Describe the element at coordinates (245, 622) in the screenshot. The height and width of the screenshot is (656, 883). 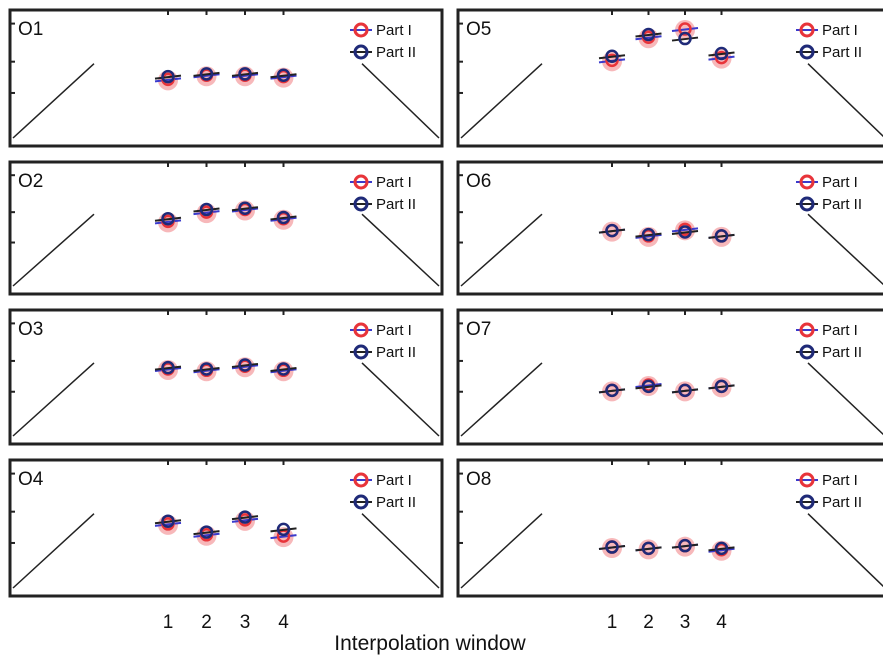
I see `x-tick-label: 3` at that location.